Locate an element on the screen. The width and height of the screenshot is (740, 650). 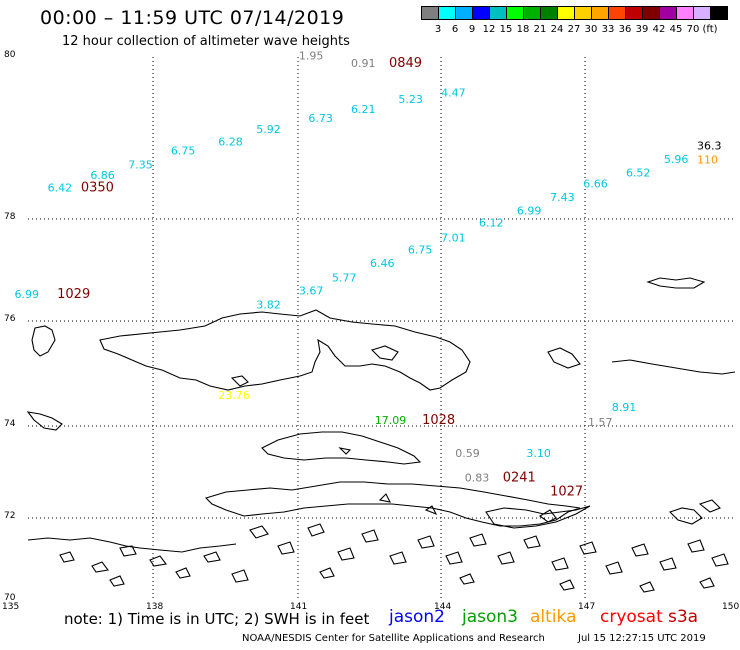
wave-height-label: 7.01 is located at coordinates (453, 238).